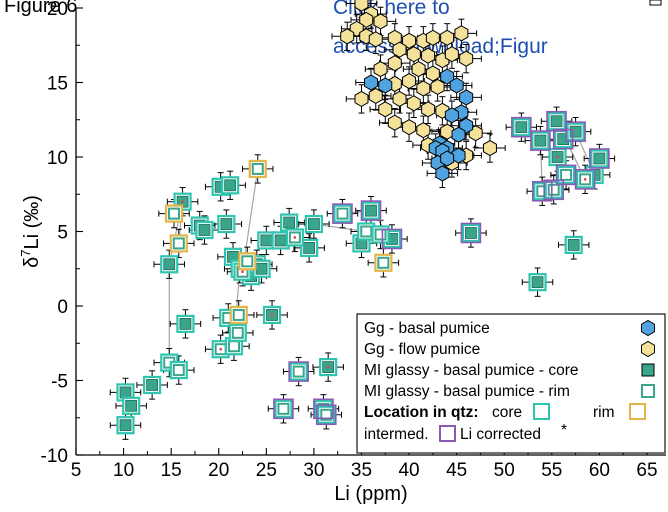 Image resolution: width=668 pixels, height=512 pixels. I want to click on y-axis-label-superscript: 7, so click(25, 253).